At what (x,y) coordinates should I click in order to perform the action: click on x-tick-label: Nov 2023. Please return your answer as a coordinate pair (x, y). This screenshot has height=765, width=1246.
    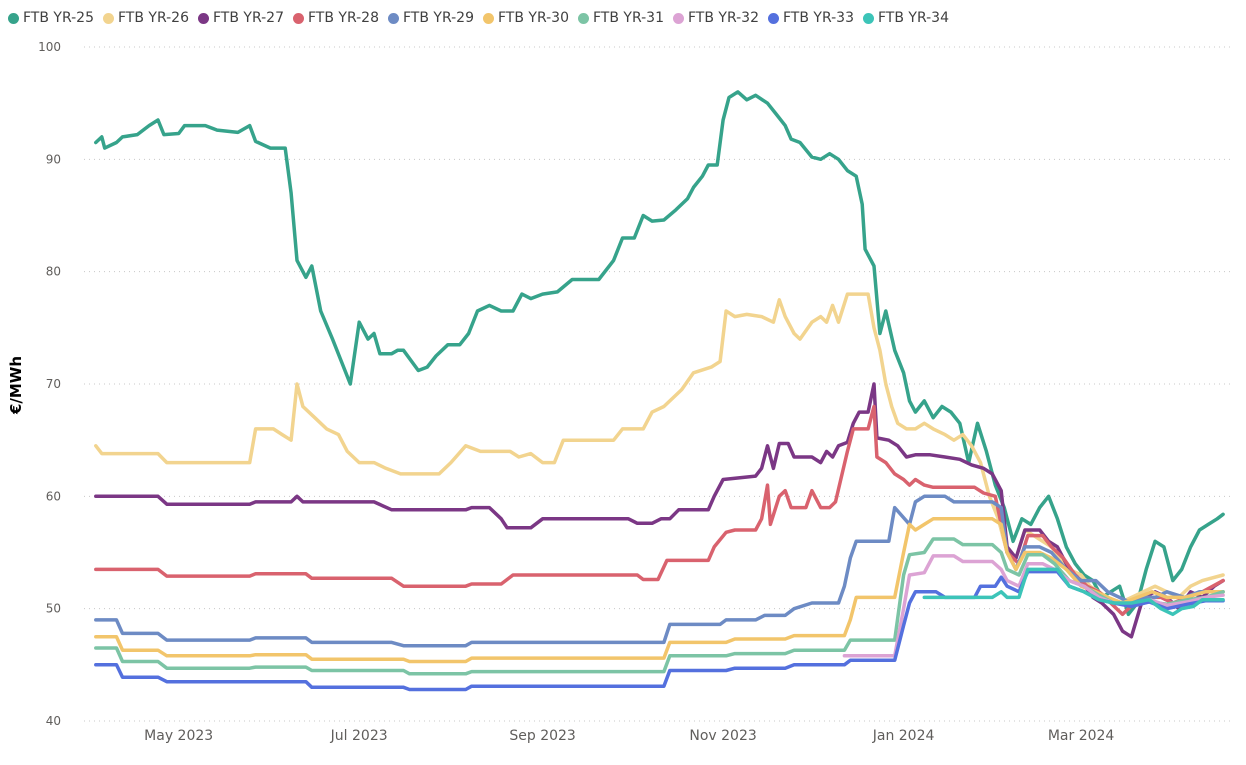
    Looking at the image, I should click on (722, 736).